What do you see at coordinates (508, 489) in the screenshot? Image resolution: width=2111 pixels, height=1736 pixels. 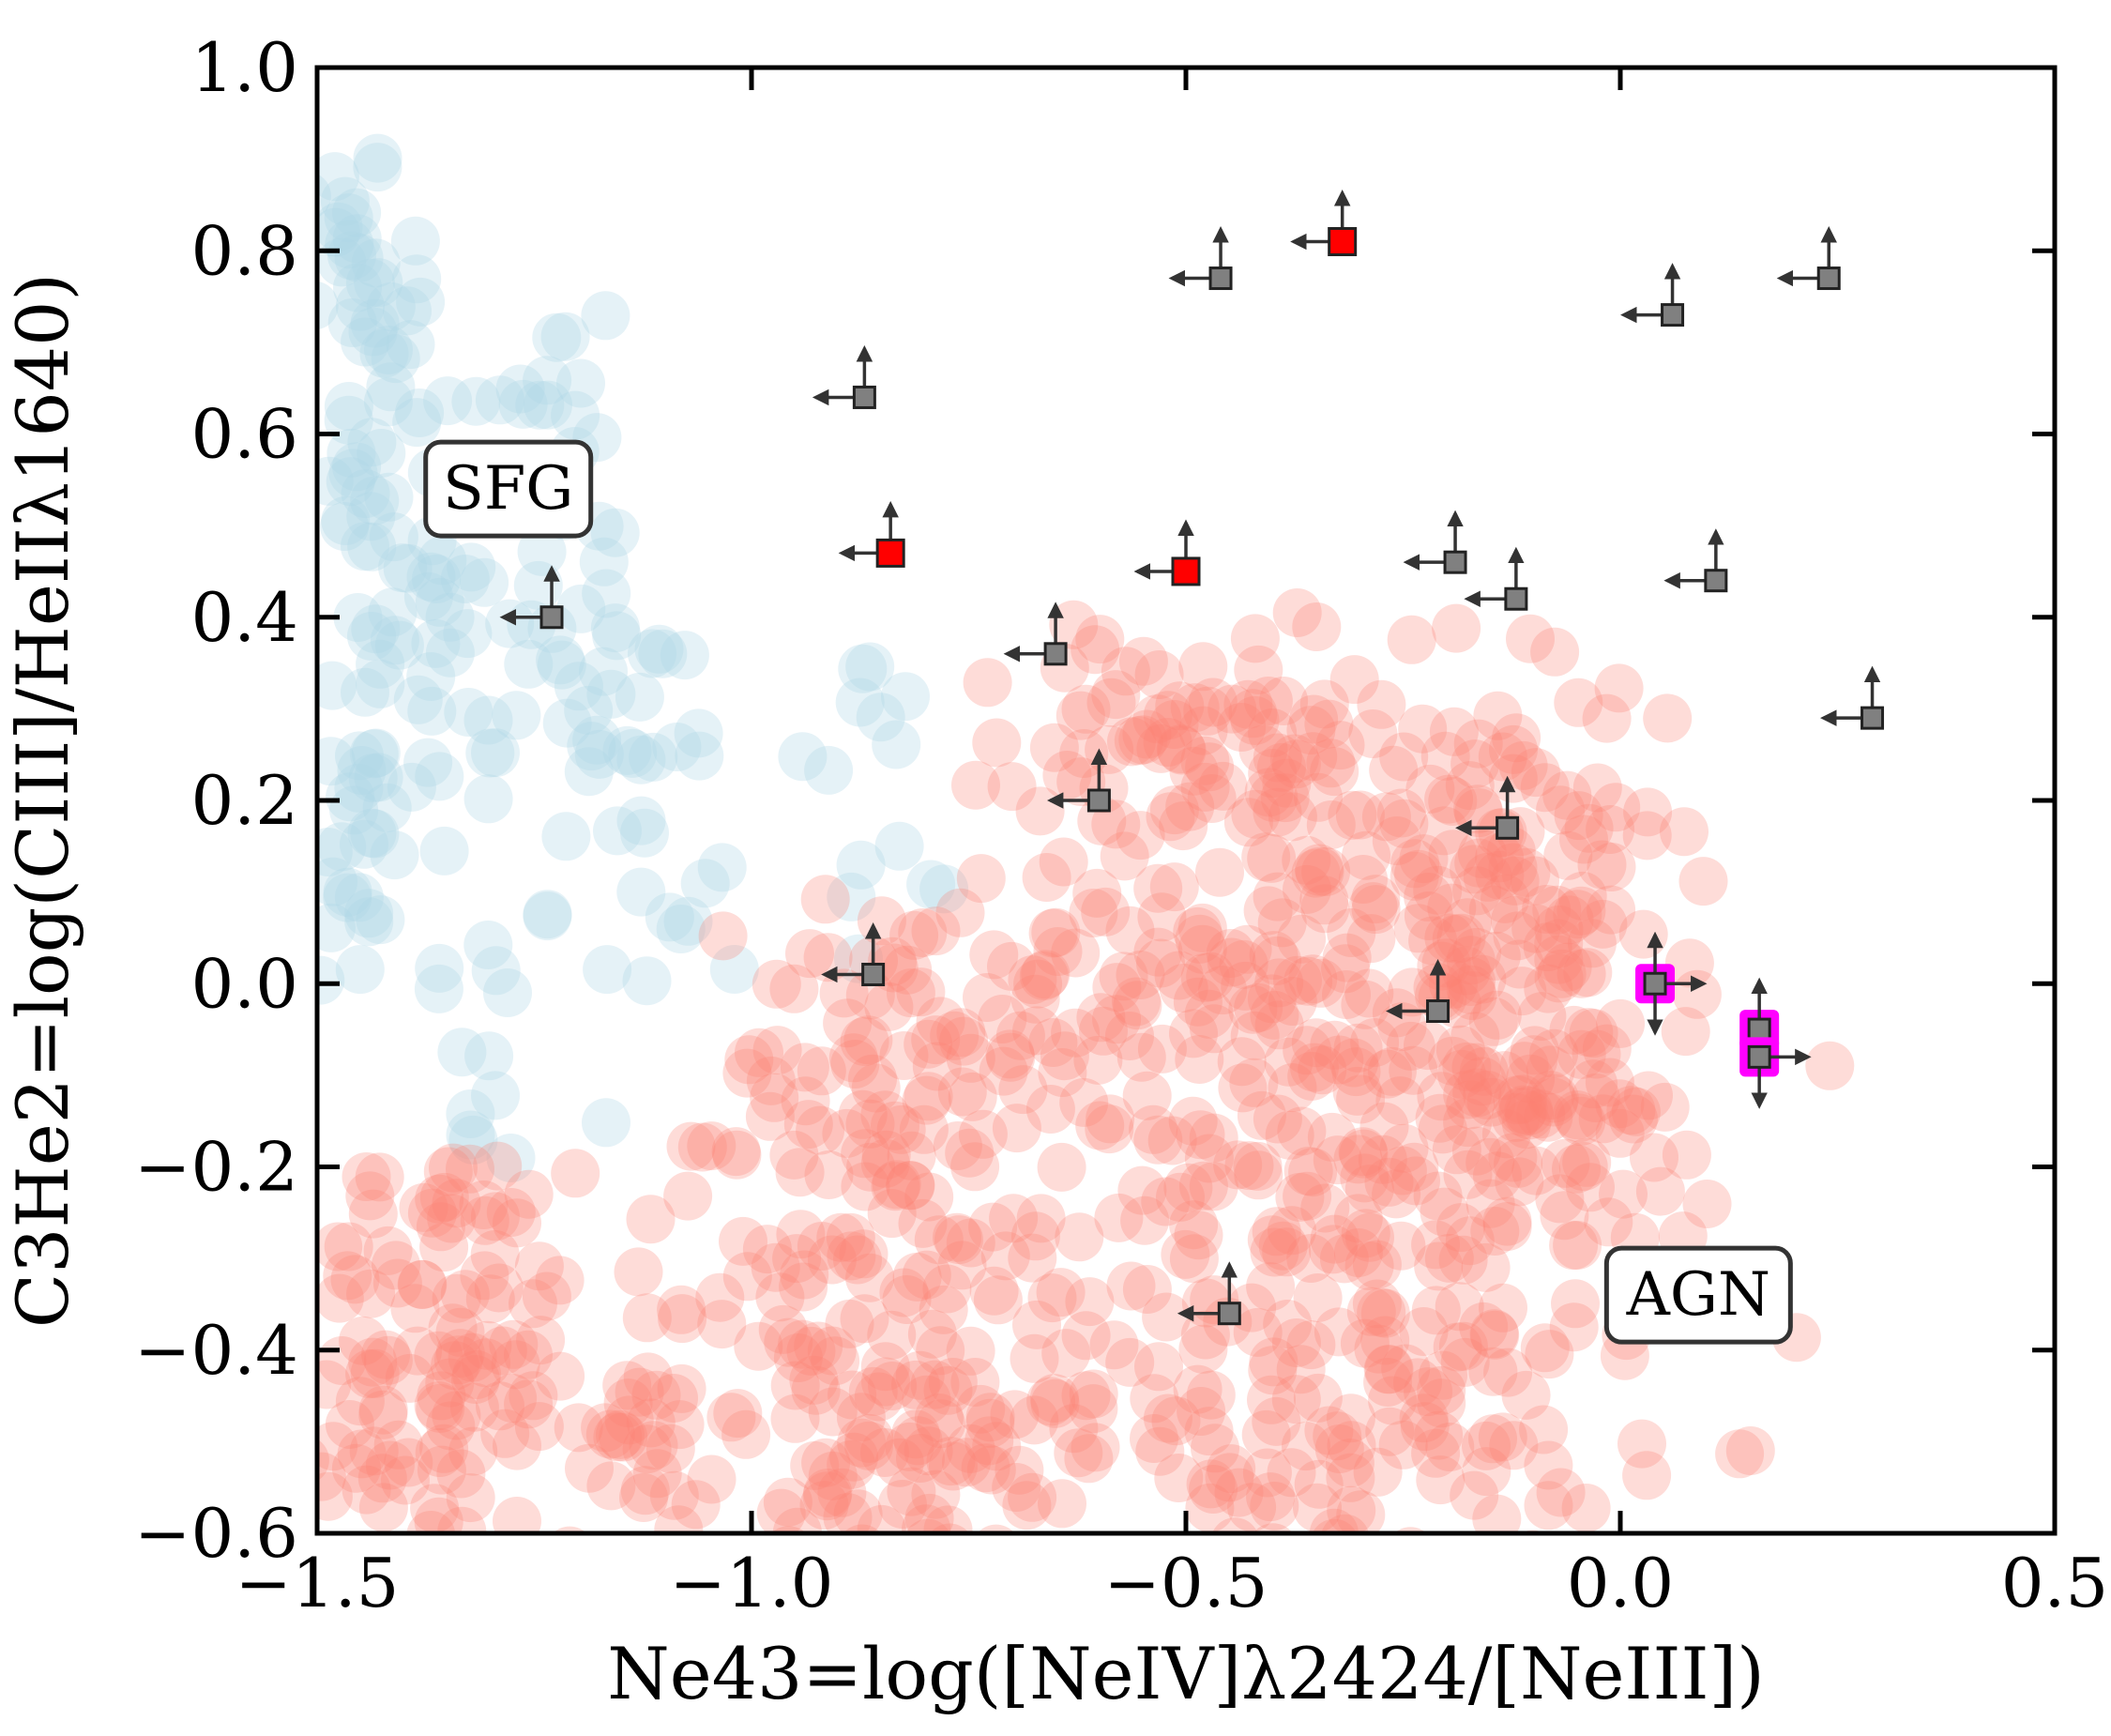 I see `sfg-region-label-box: SFG` at bounding box center [508, 489].